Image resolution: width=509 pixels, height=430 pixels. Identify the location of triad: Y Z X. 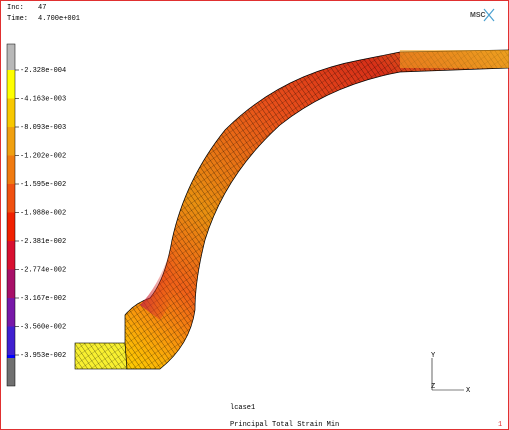
(451, 373).